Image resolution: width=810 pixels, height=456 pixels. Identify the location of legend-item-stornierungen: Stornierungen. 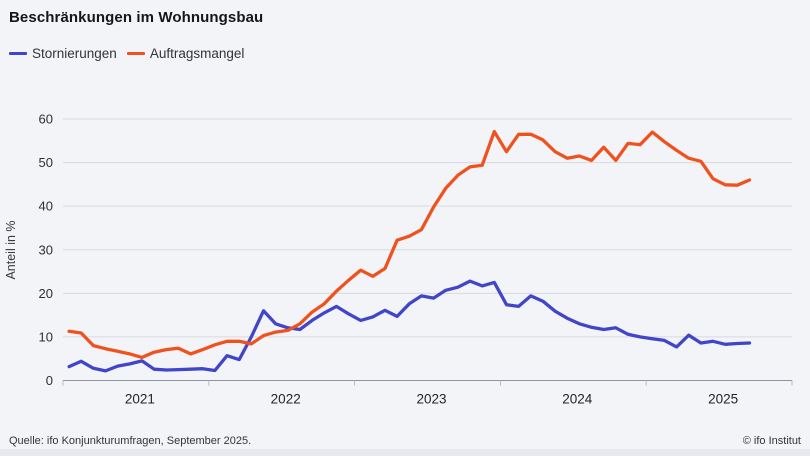
(63, 53).